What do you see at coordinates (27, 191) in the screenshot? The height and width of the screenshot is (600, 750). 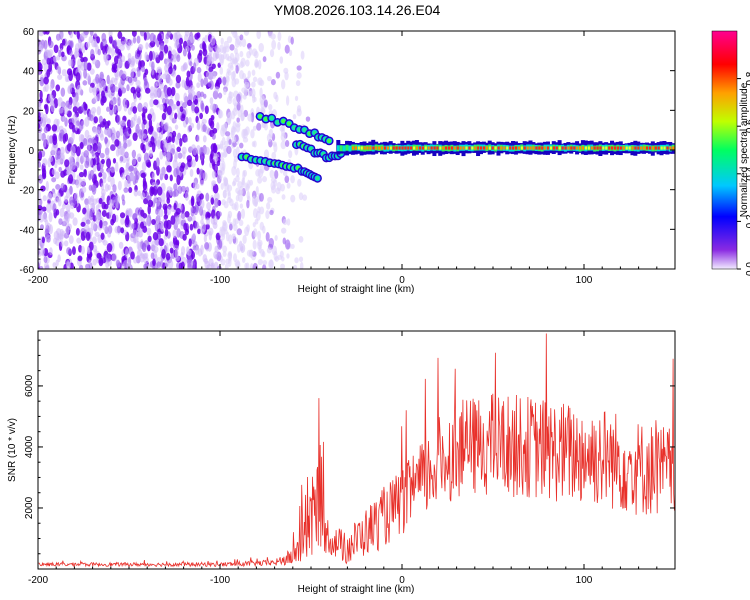 I see `spectrogram-y-tick-label: -20` at bounding box center [27, 191].